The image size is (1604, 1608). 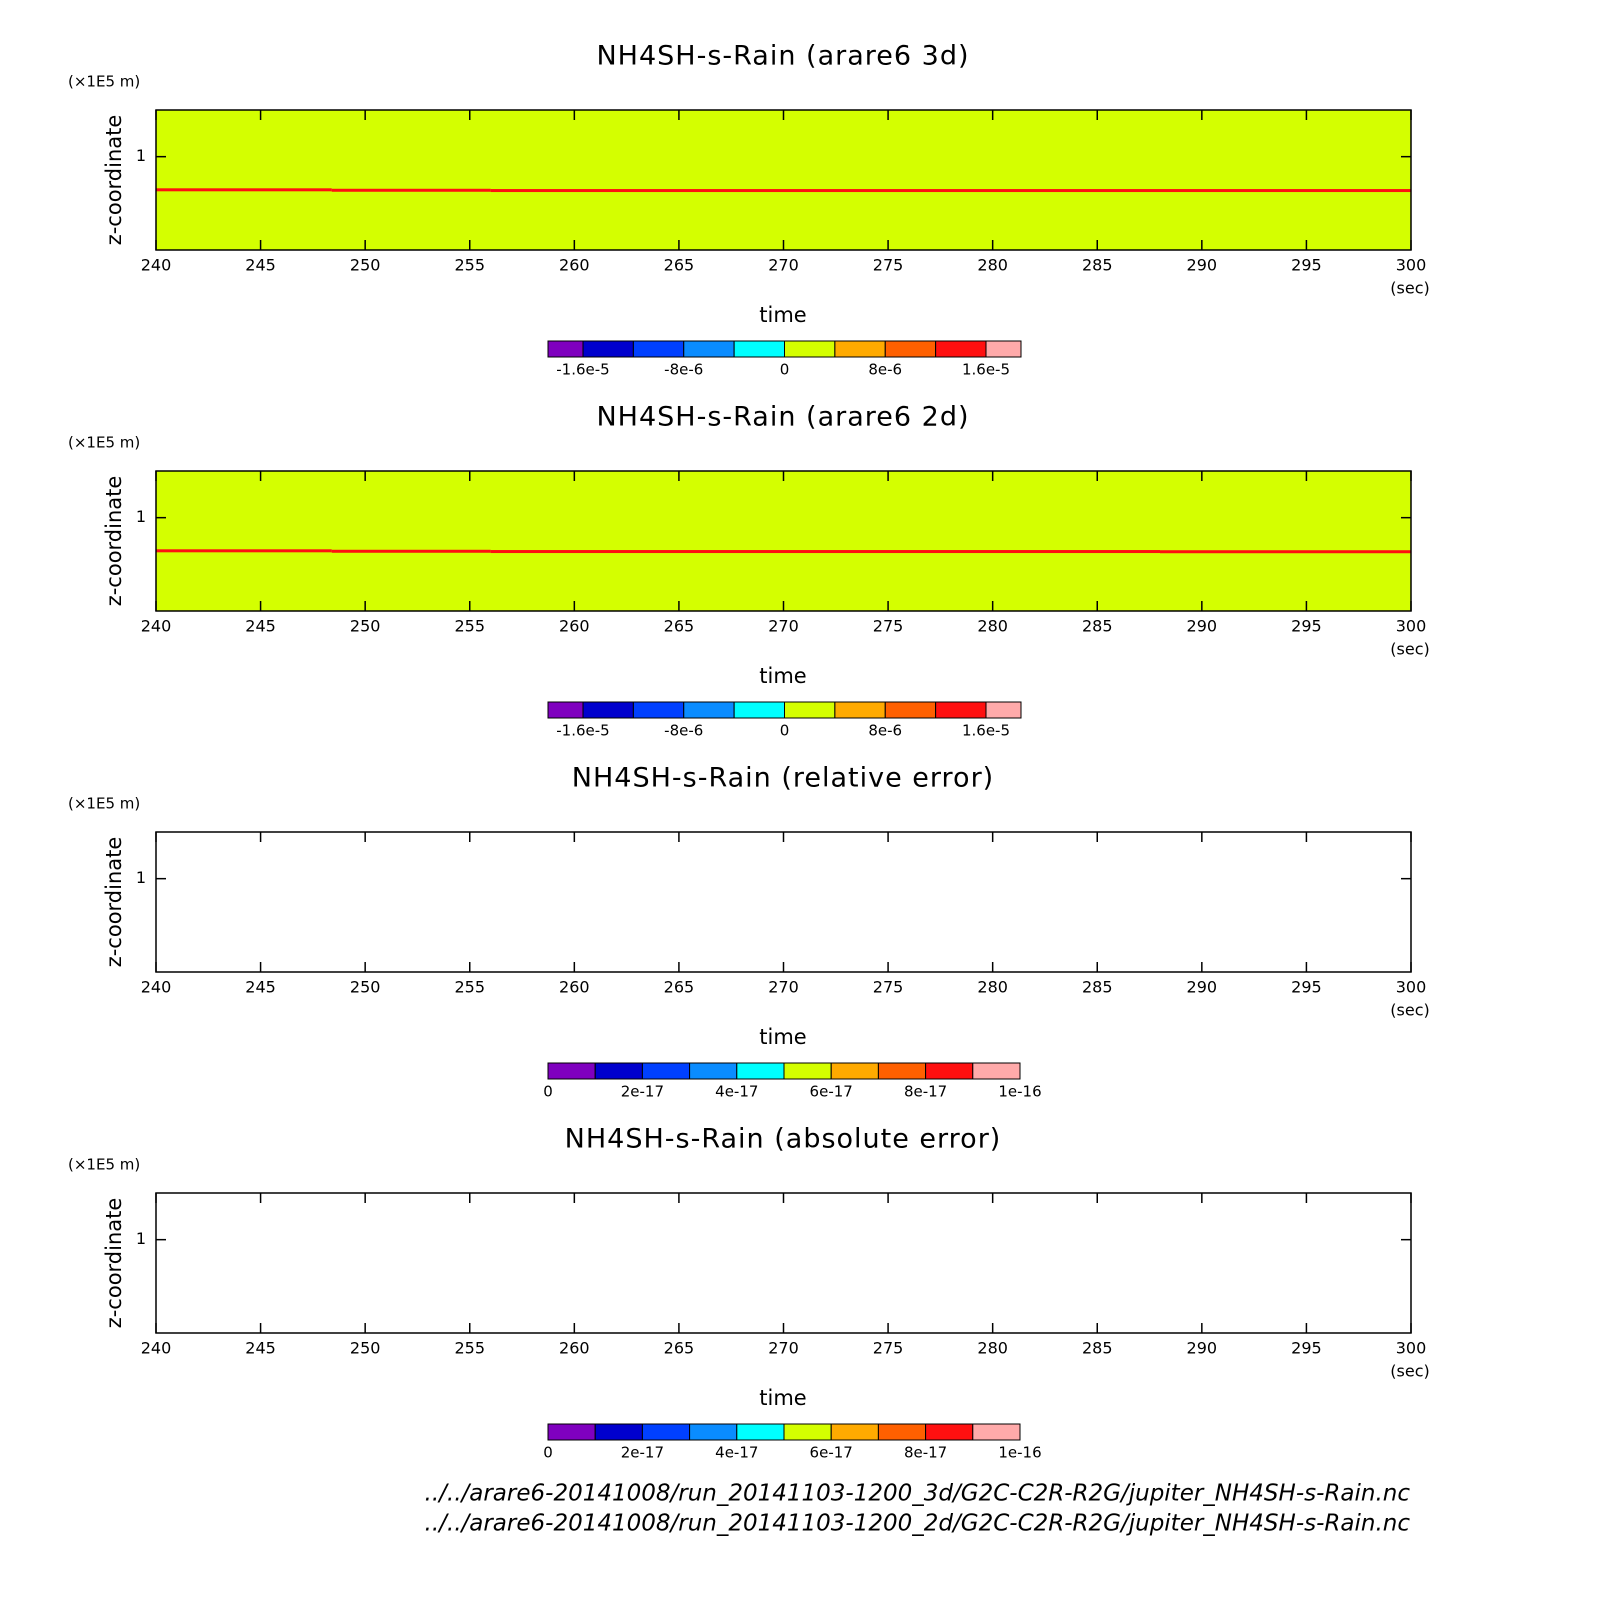 What do you see at coordinates (782, 417) in the screenshot?
I see `chart-title: NH4SH-s-Rain (arare6 2d)` at bounding box center [782, 417].